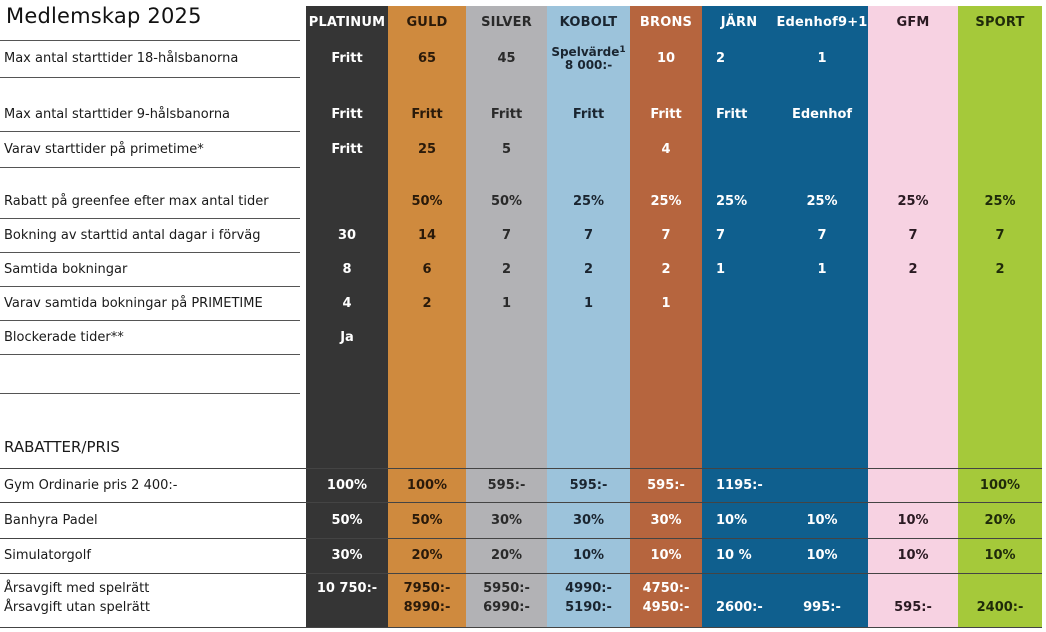 The height and width of the screenshot is (632, 1046). Describe the element at coordinates (347, 303) in the screenshot. I see `cell-platinum-row-7: 4` at that location.